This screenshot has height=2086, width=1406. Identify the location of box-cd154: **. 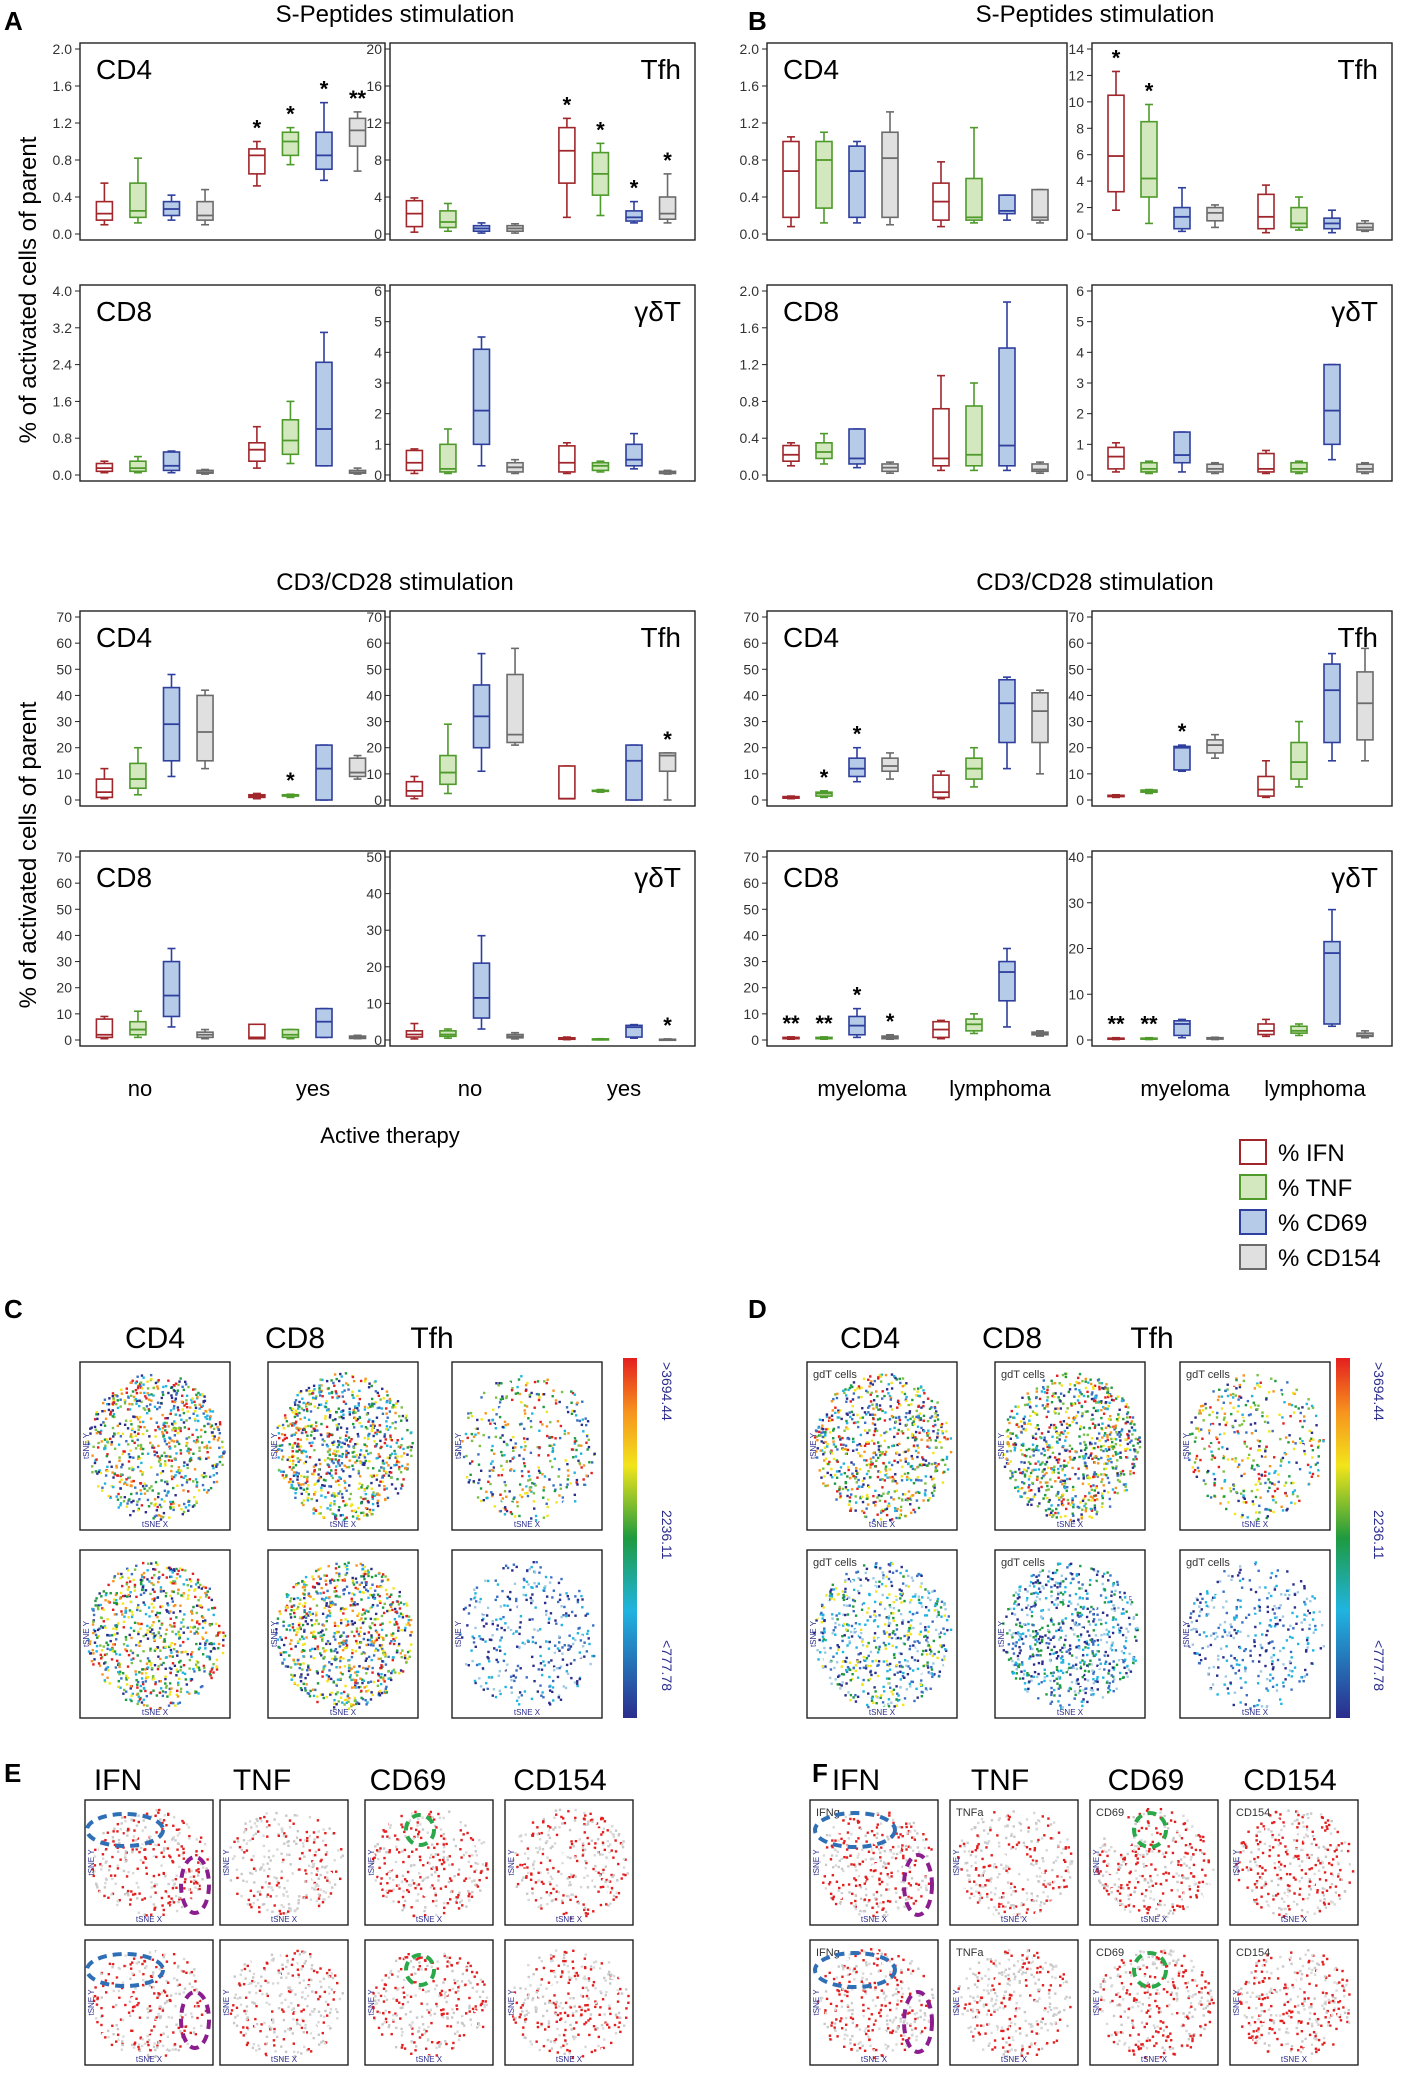
(357, 129).